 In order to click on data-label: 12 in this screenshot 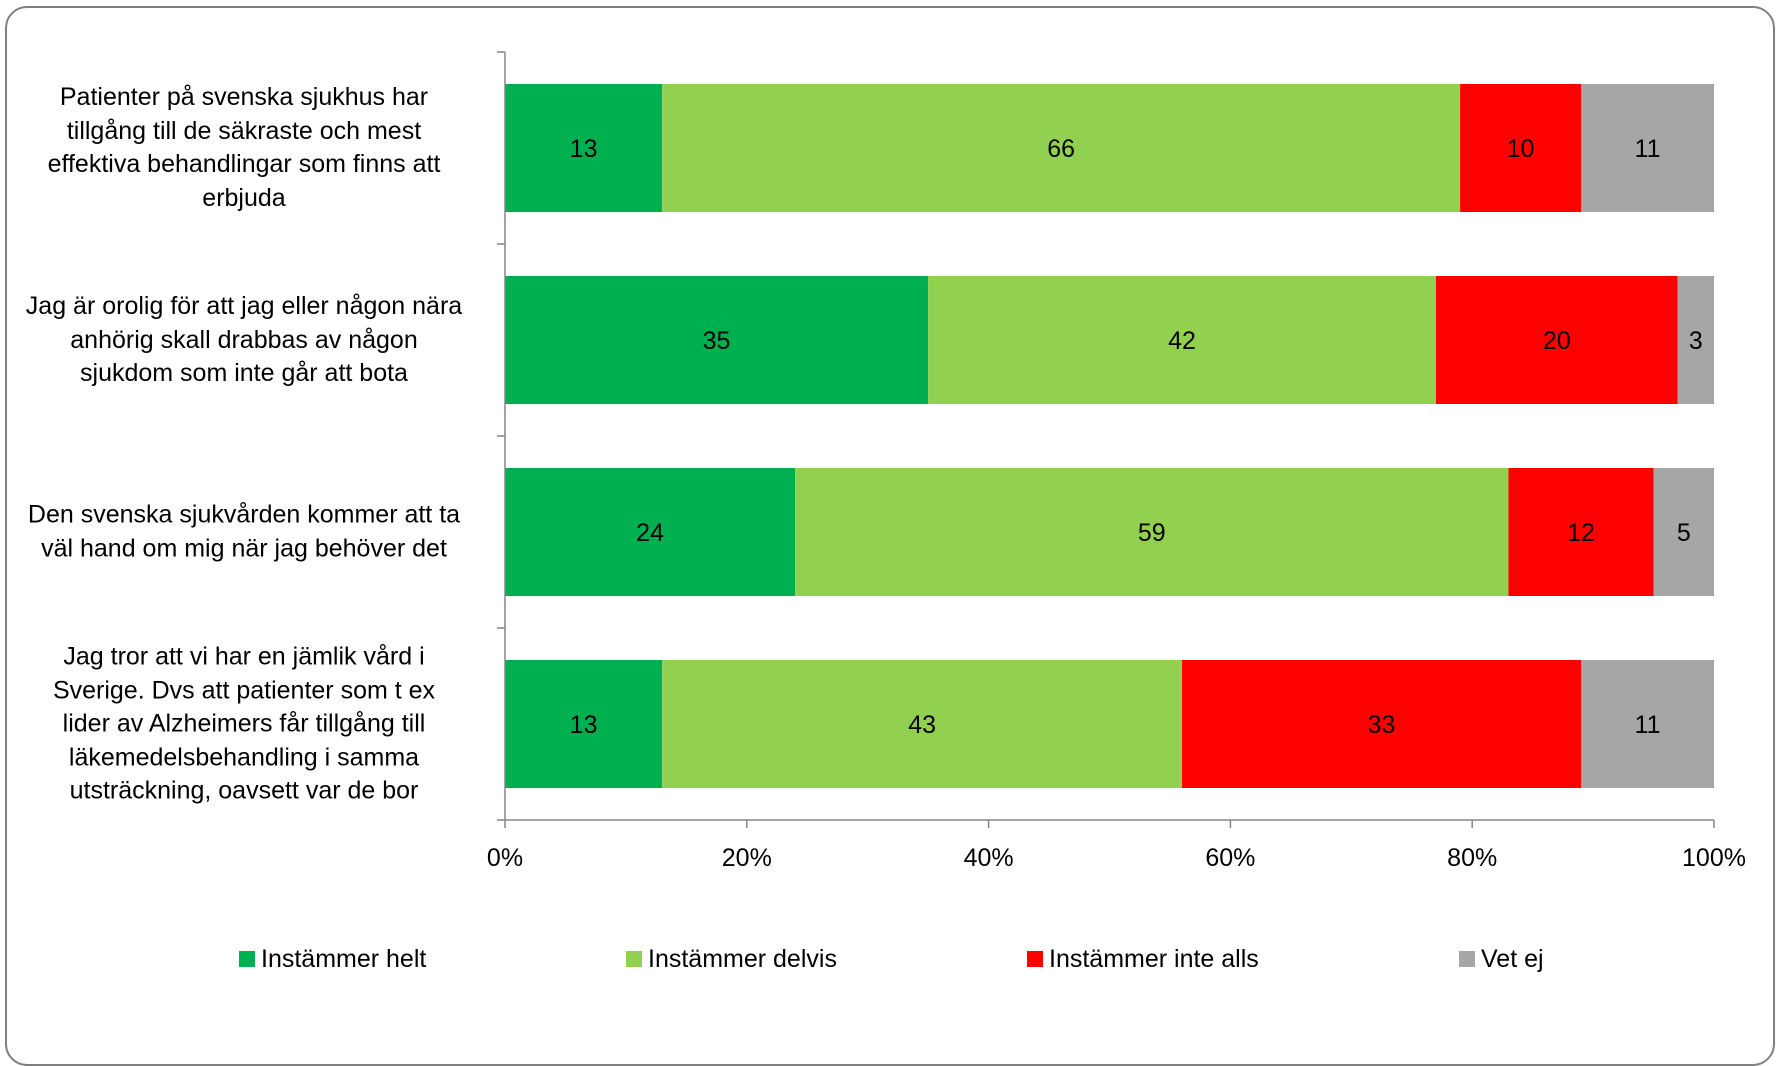, I will do `click(1581, 533)`.